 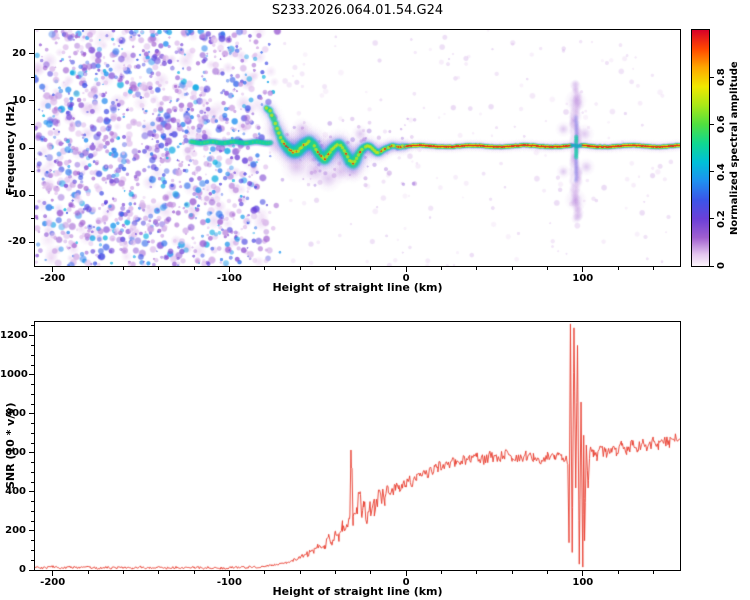 What do you see at coordinates (22, 147) in the screenshot?
I see `y-tick-label: 0` at bounding box center [22, 147].